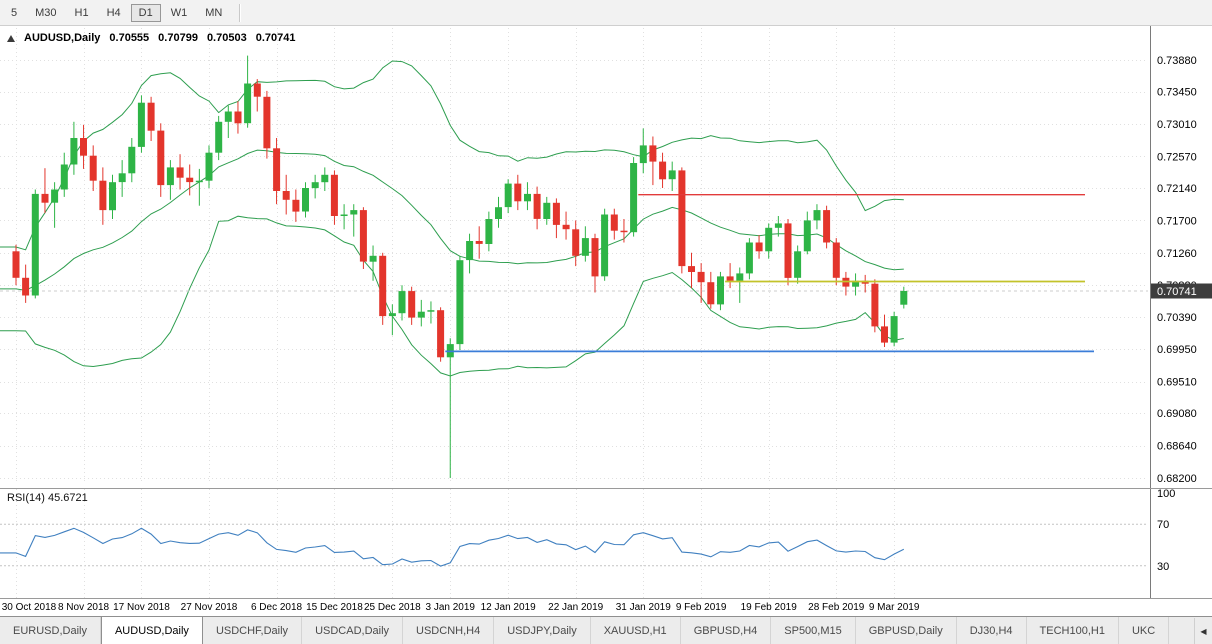 The image size is (1212, 644). I want to click on symbol-tab-usdcad-daily: USDCAD,Daily, so click(353, 630).